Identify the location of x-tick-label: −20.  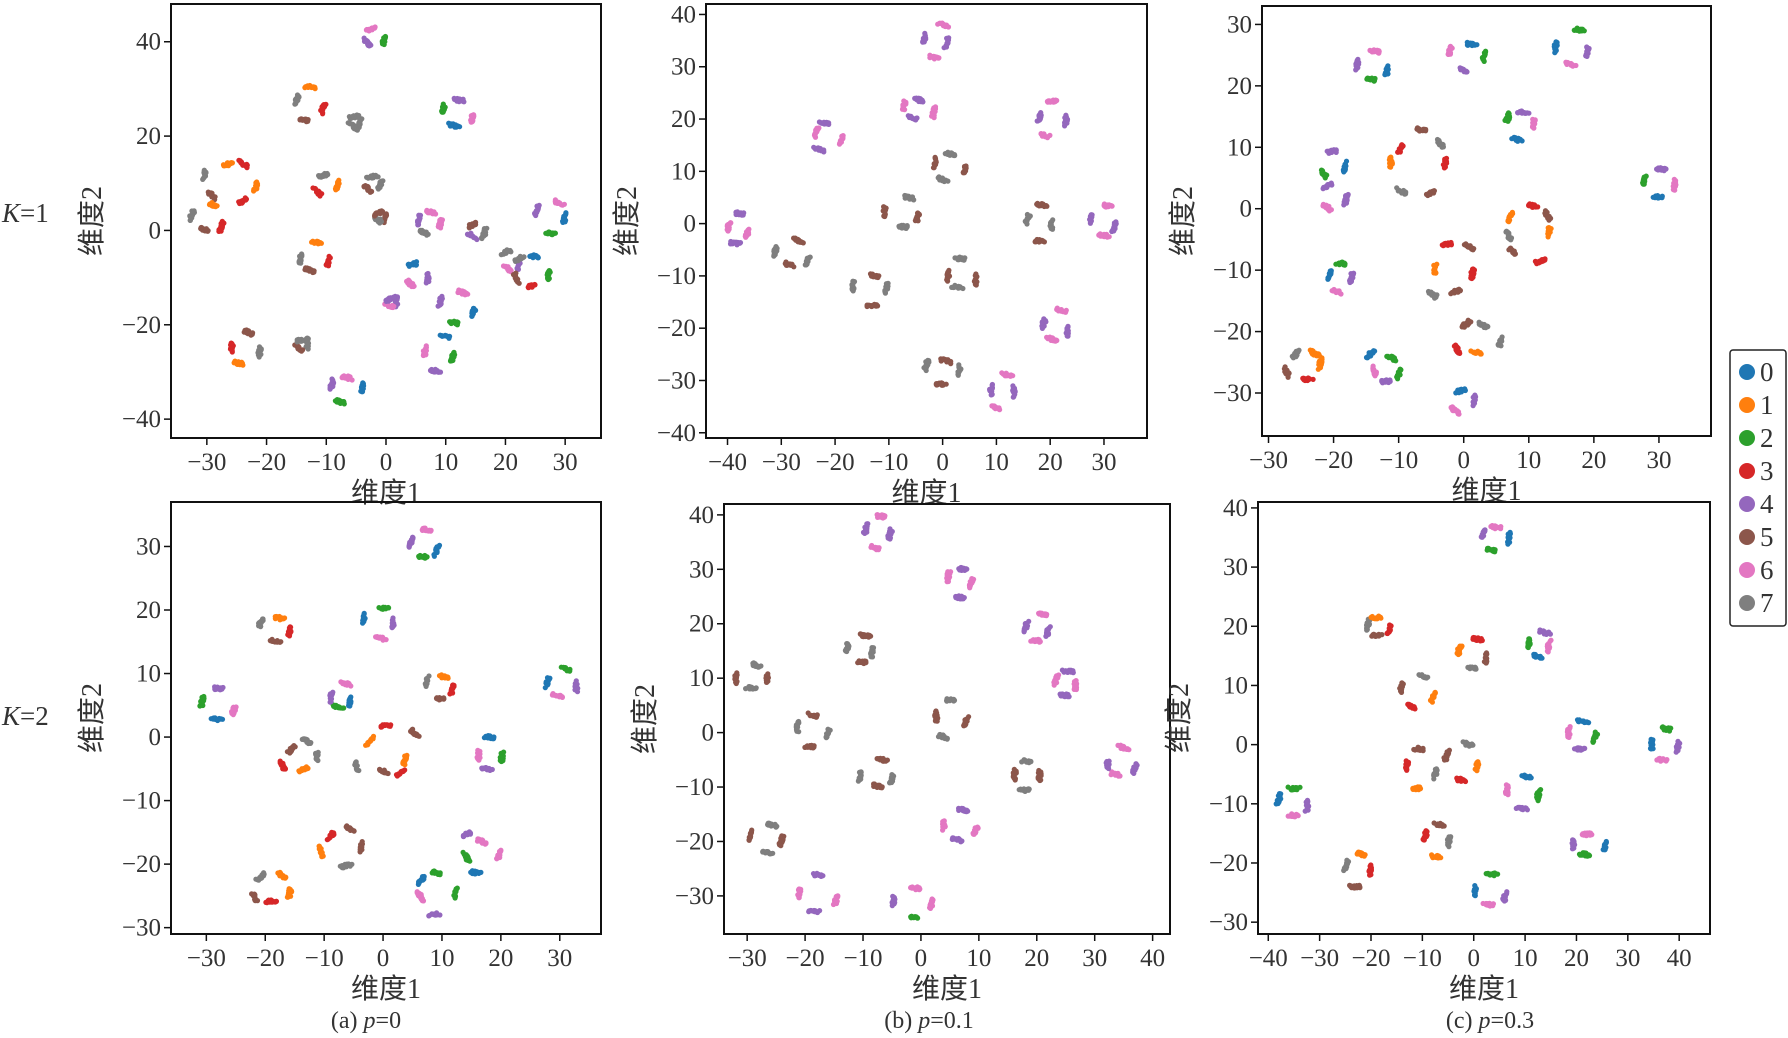
(266, 462).